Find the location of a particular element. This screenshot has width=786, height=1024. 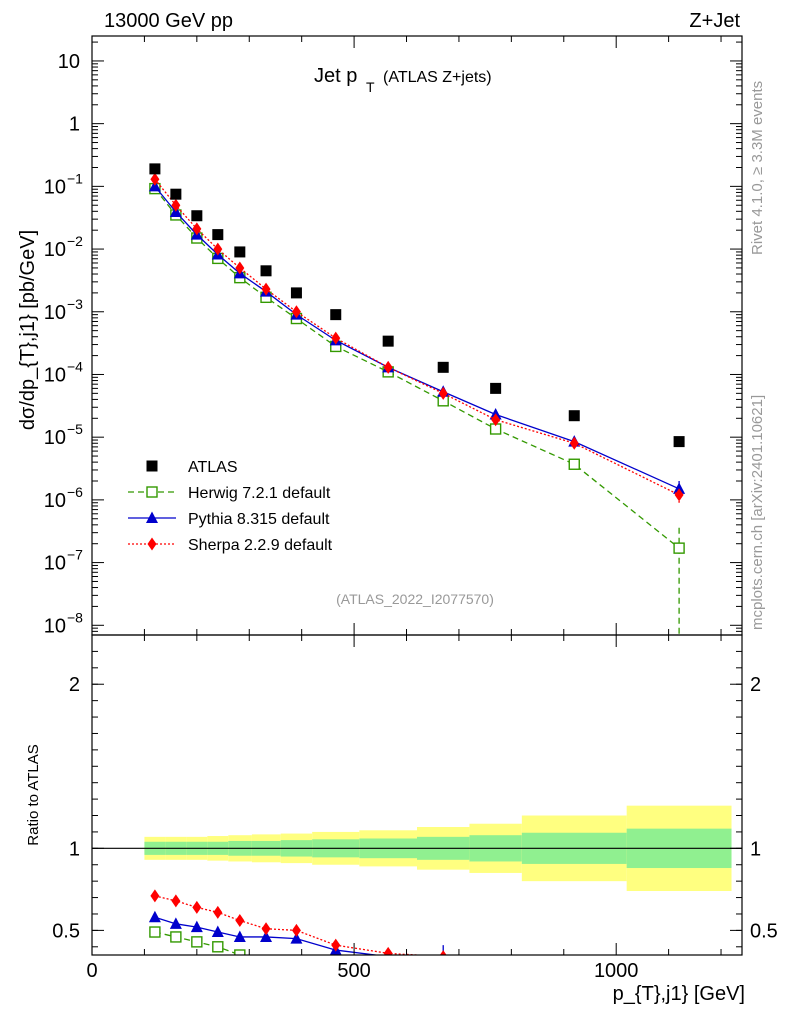

x-tick-label: 0 is located at coordinates (91, 971).